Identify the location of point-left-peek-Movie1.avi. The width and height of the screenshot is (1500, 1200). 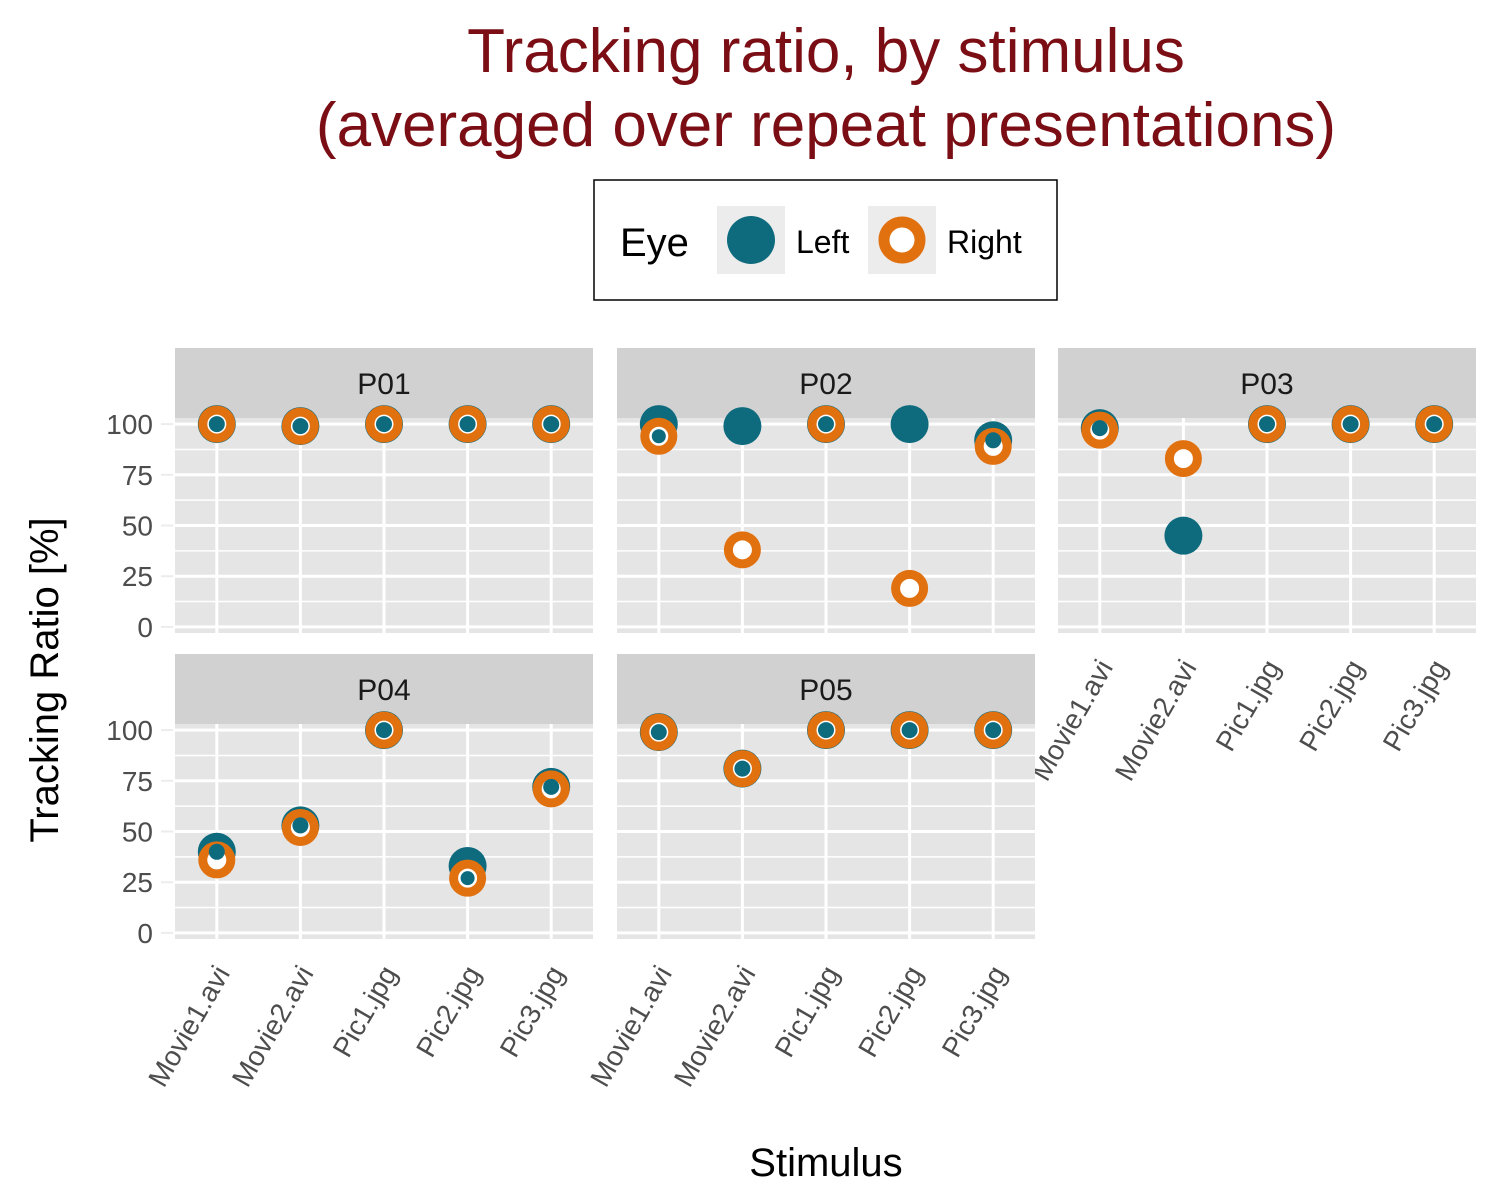
(658, 436).